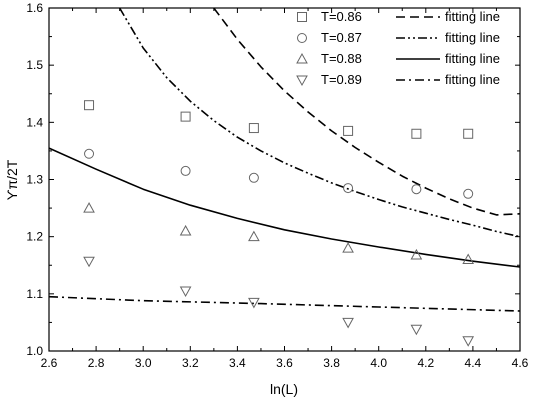 The height and width of the screenshot is (403, 533). Describe the element at coordinates (472, 79) in the screenshot. I see `legend-fit-label-4: fitting line` at that location.